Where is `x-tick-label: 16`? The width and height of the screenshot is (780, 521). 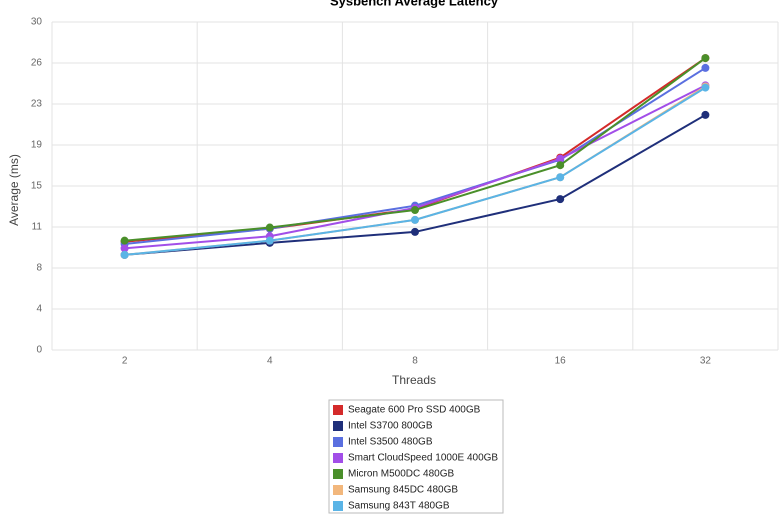 x-tick-label: 16 is located at coordinates (561, 361).